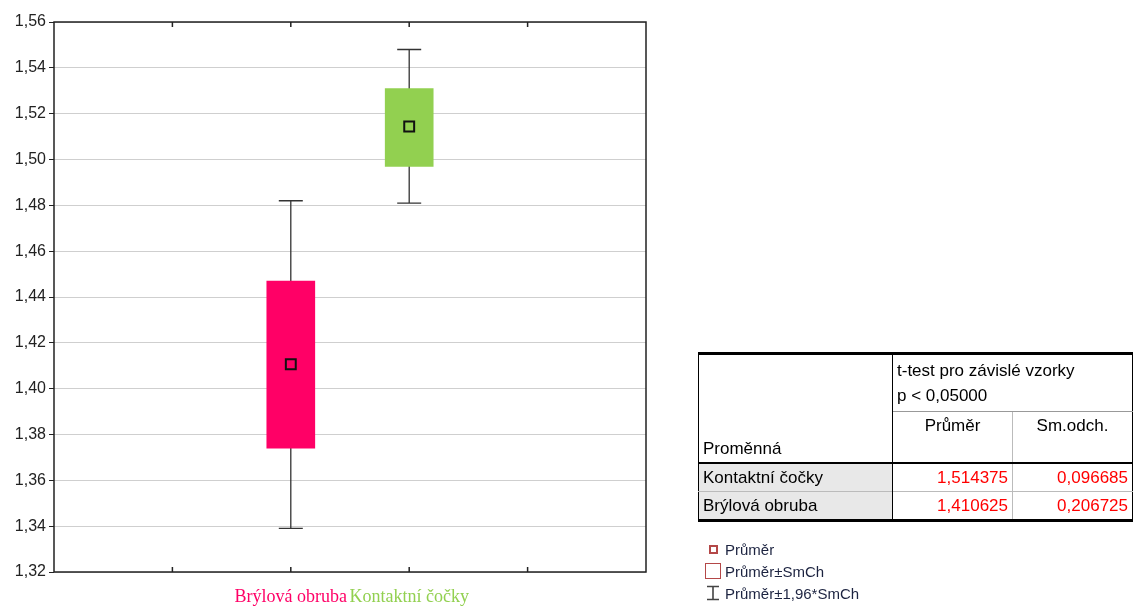 This screenshot has width=1144, height=610. I want to click on text: Průměr±1,96*SmCh, so click(792, 593).